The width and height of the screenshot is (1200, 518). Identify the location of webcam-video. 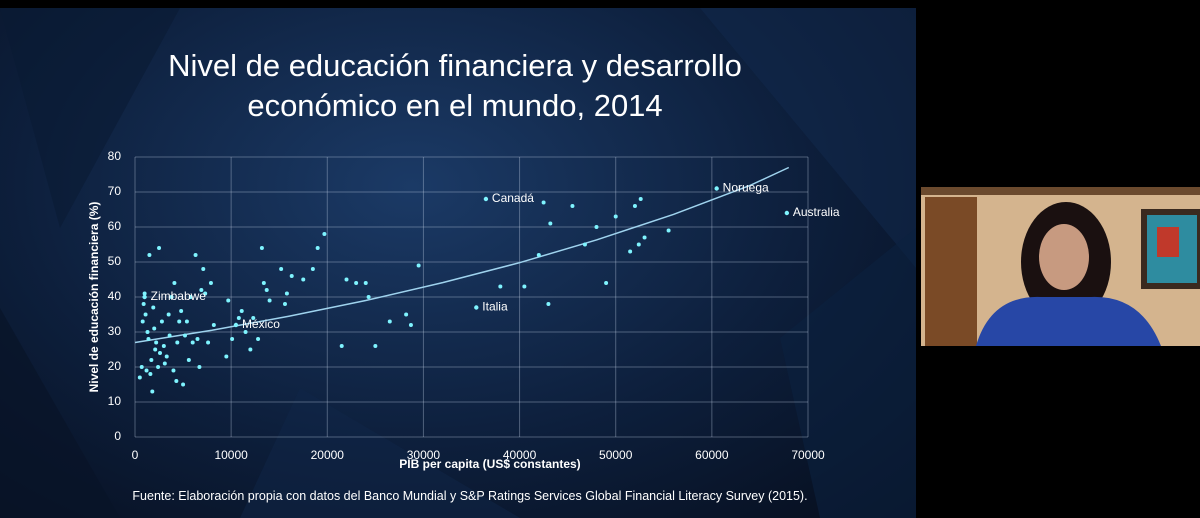
(1060, 266).